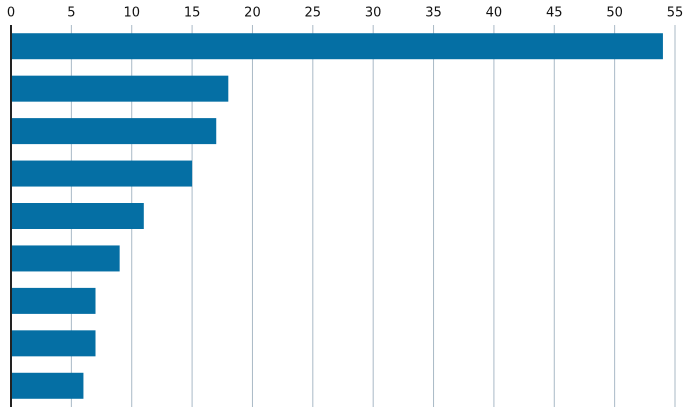  What do you see at coordinates (252, 13) in the screenshot?
I see `x-tick-label: 20` at bounding box center [252, 13].